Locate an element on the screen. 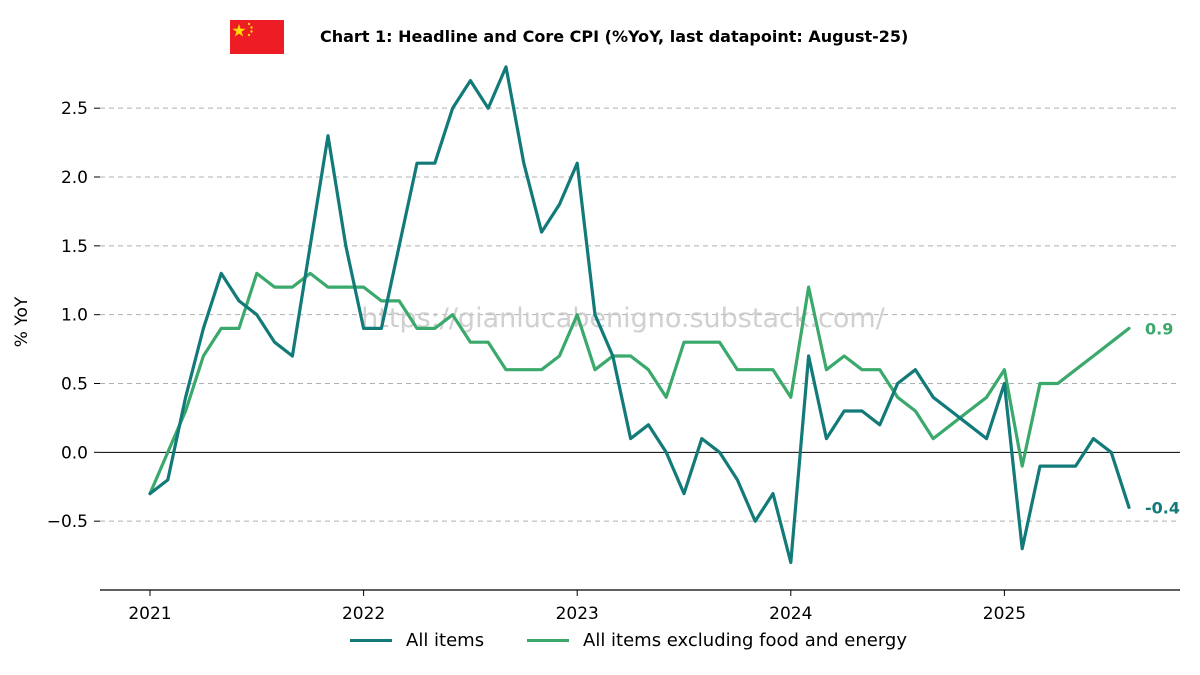 The height and width of the screenshot is (675, 1200). headline-end-label: -0.4 is located at coordinates (1162, 507).